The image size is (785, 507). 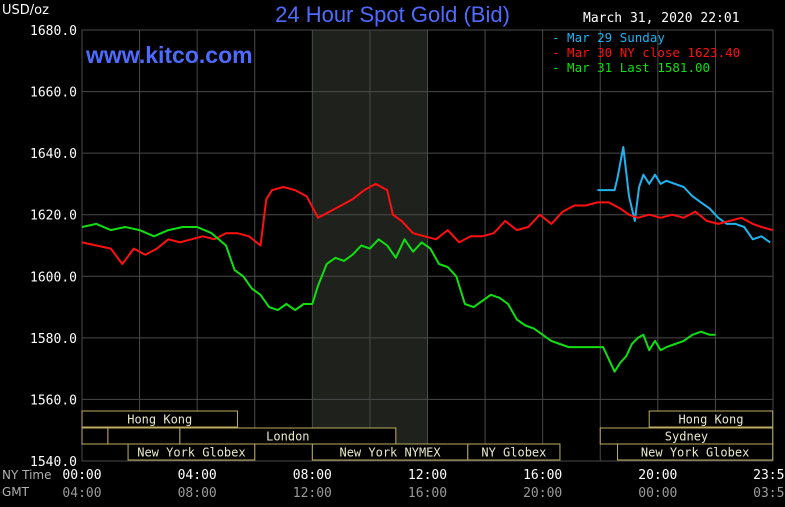 What do you see at coordinates (27, 475) in the screenshot?
I see `ny-time-label: NY Time` at bounding box center [27, 475].